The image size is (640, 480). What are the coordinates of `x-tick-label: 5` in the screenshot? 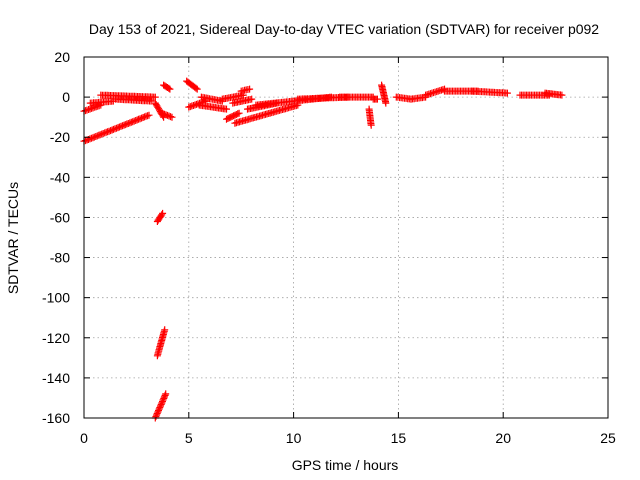 It's located at (189, 438).